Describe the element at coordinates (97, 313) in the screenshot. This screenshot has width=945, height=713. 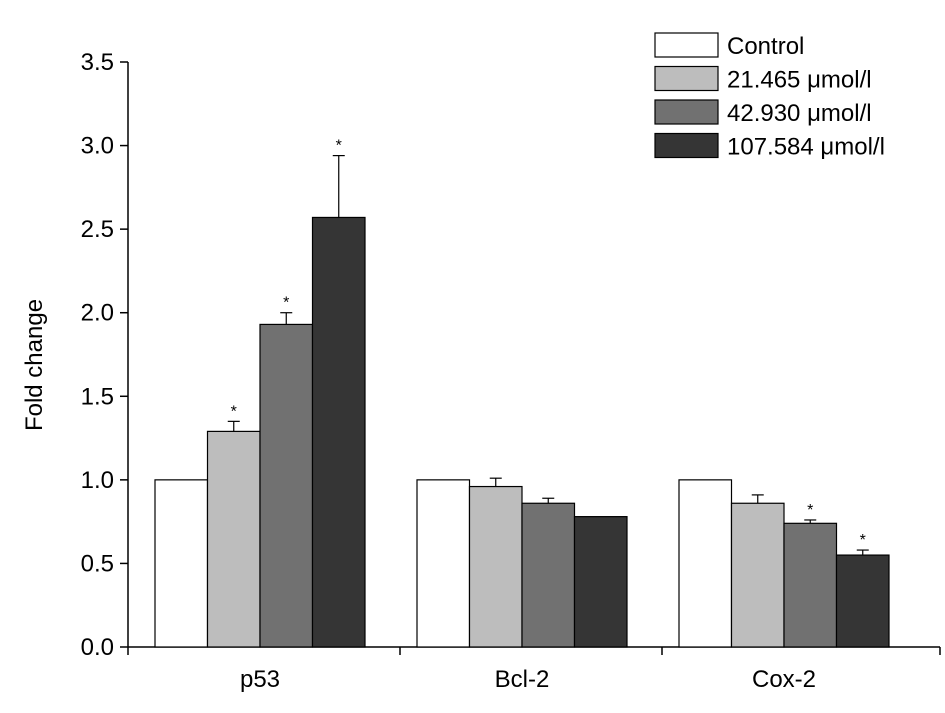
I see `y-tick-label: 2.0` at that location.